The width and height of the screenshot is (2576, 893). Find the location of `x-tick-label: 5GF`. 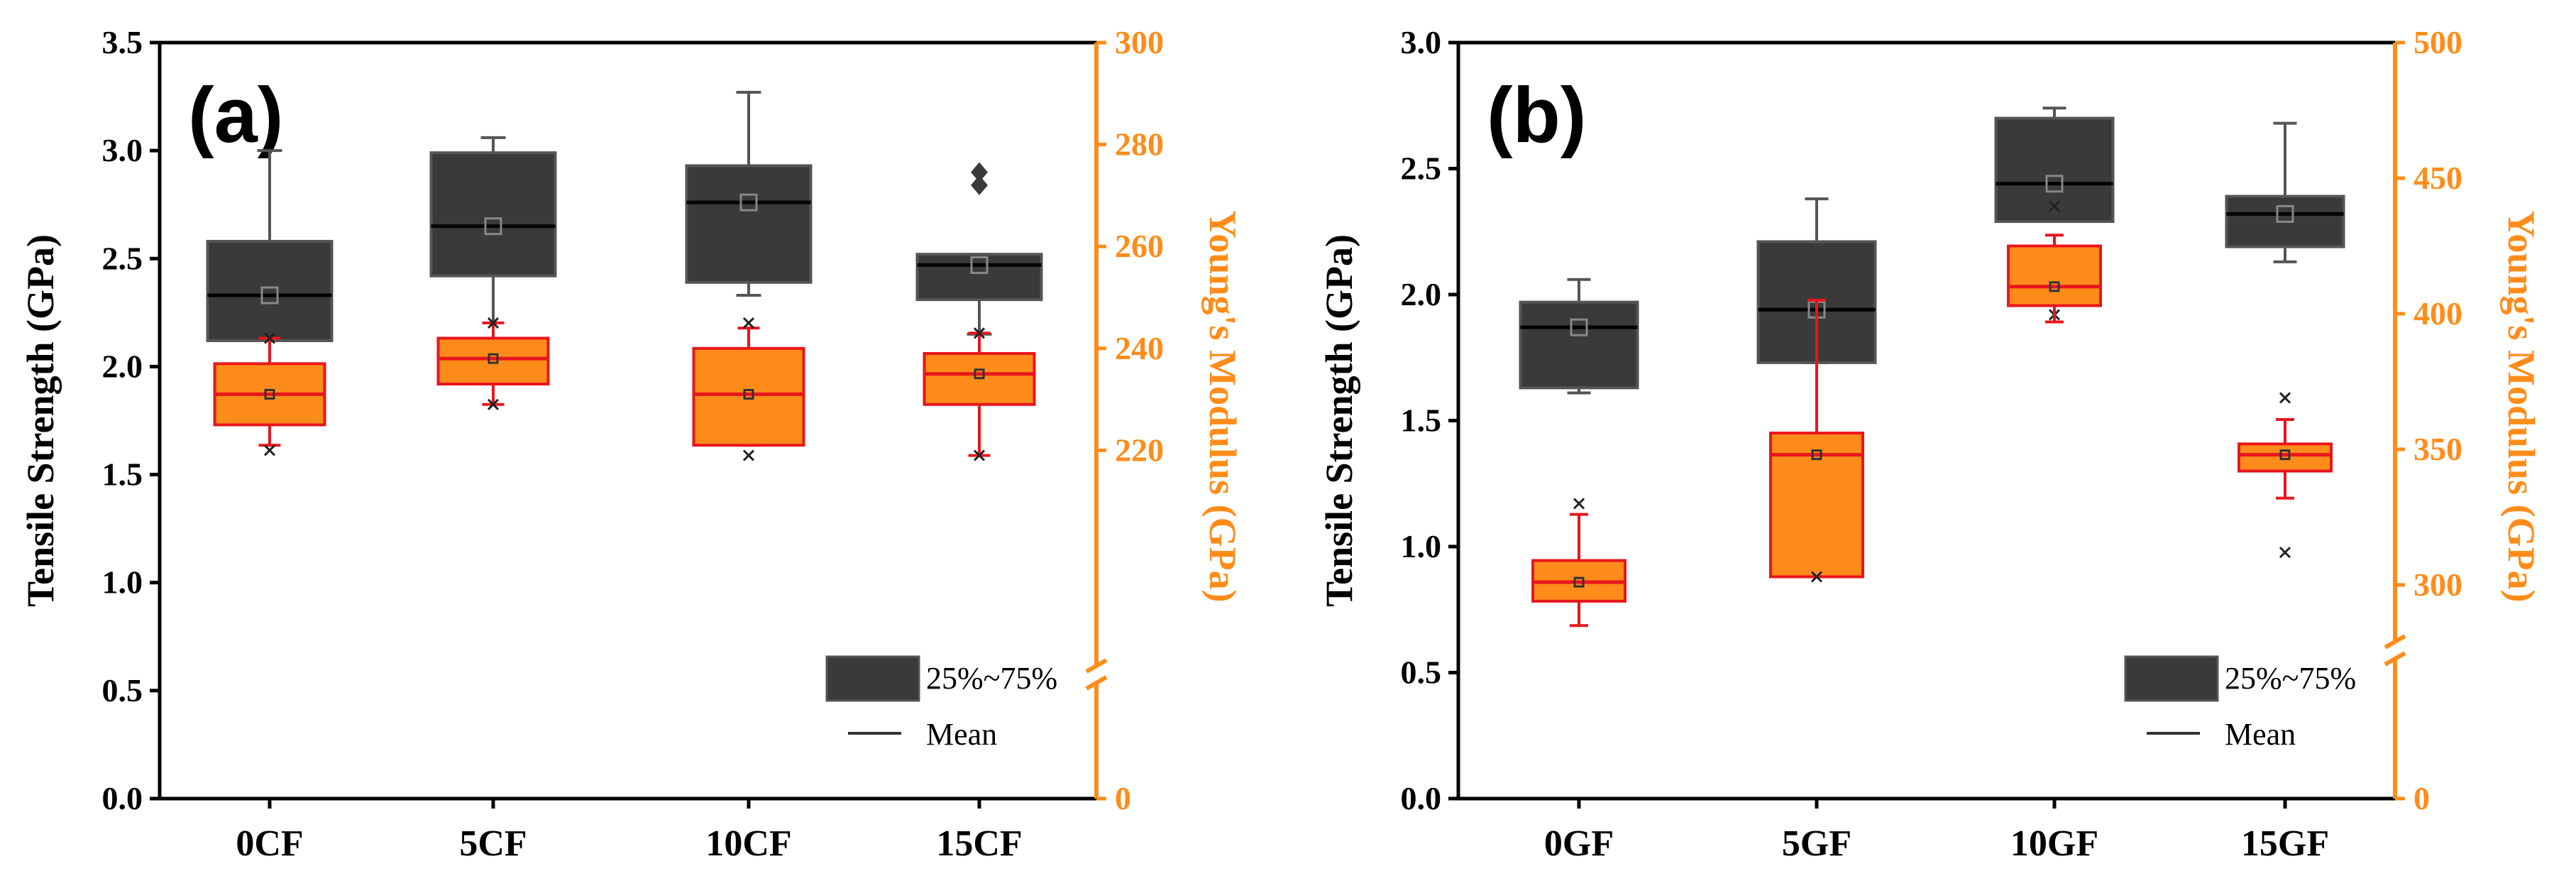

x-tick-label: 5GF is located at coordinates (1816, 843).